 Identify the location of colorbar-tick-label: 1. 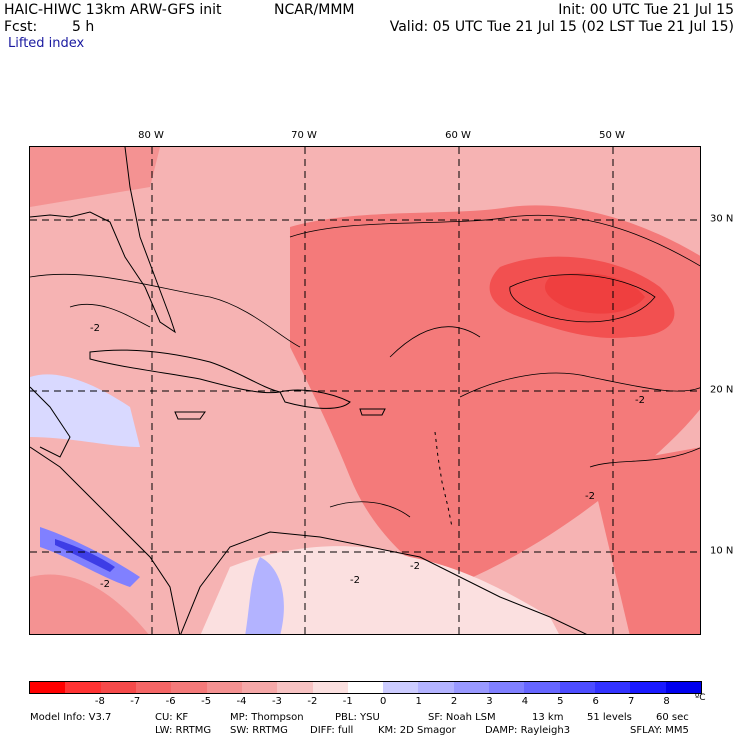
(418, 701).